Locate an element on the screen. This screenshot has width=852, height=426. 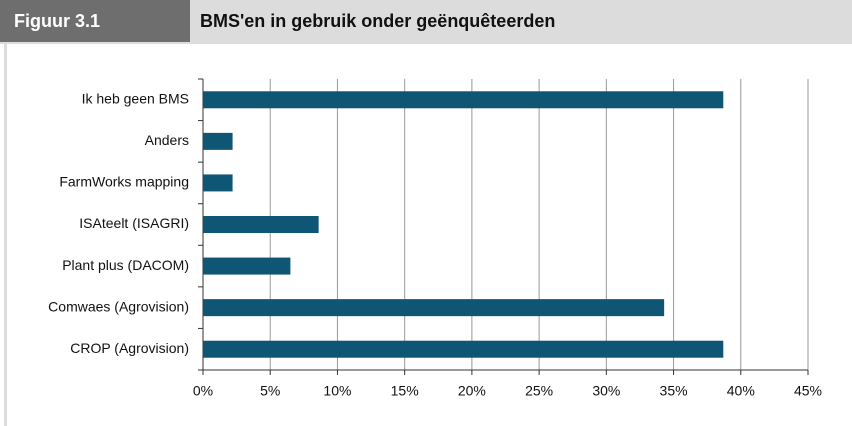
y-tick-label: Comwaes (Agrovision) is located at coordinates (118, 306).